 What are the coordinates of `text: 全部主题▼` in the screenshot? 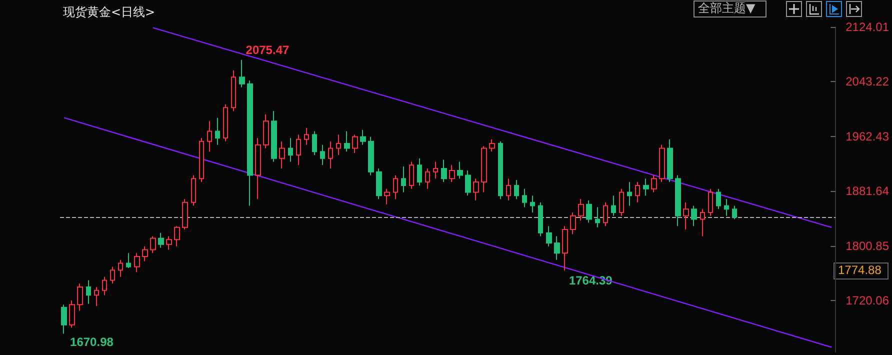 It's located at (727, 8).